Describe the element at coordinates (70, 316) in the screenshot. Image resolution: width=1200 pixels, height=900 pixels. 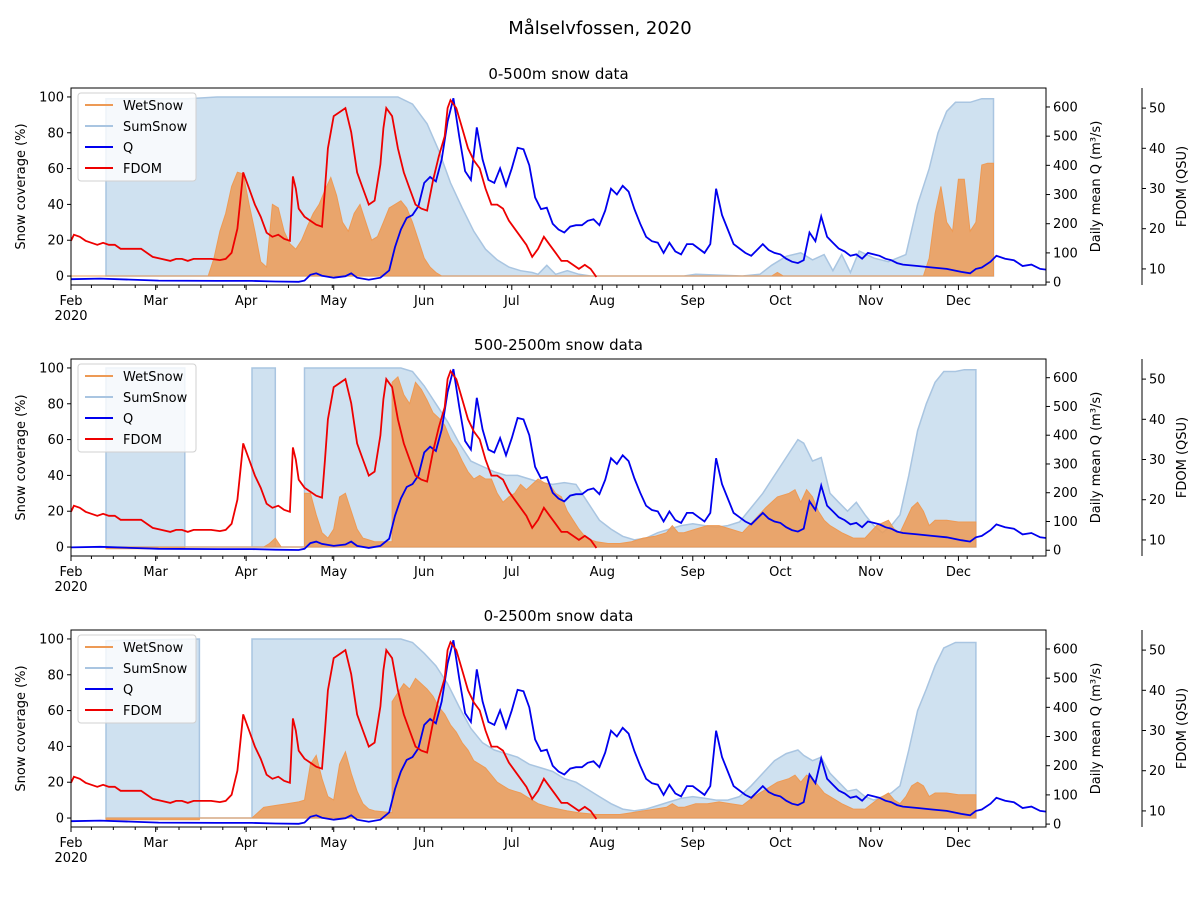
I see `x-axis-year-label: 2020` at that location.